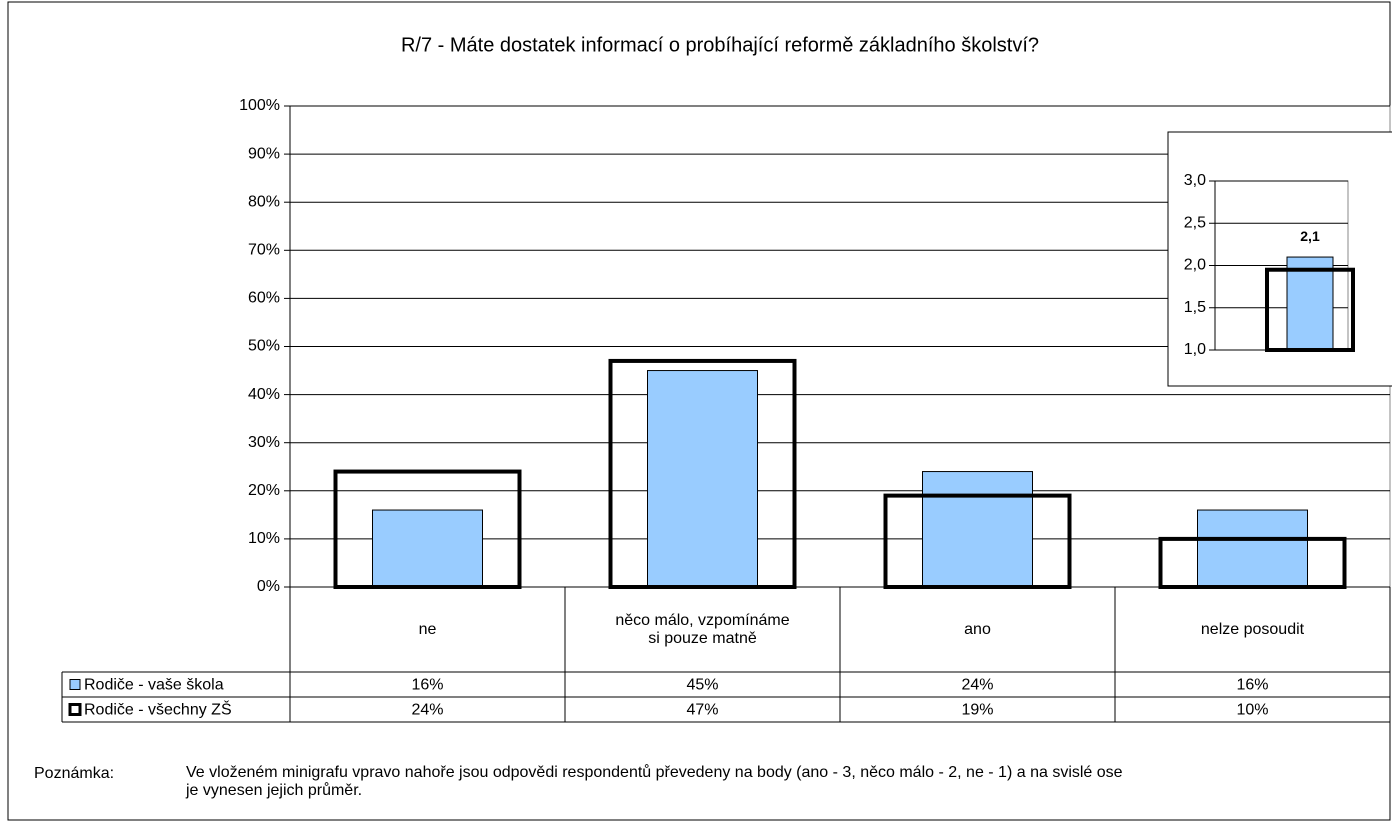  What do you see at coordinates (702, 710) in the screenshot?
I see `table-value: 47%` at bounding box center [702, 710].